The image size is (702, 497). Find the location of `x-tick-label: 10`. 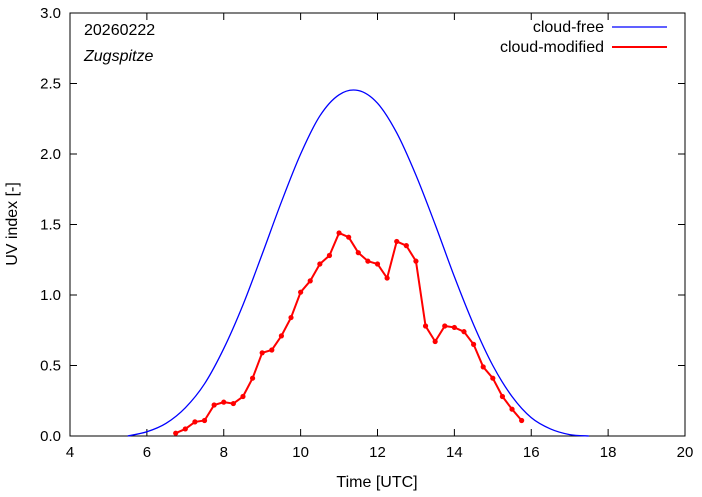

x-tick-label: 10 is located at coordinates (300, 452).